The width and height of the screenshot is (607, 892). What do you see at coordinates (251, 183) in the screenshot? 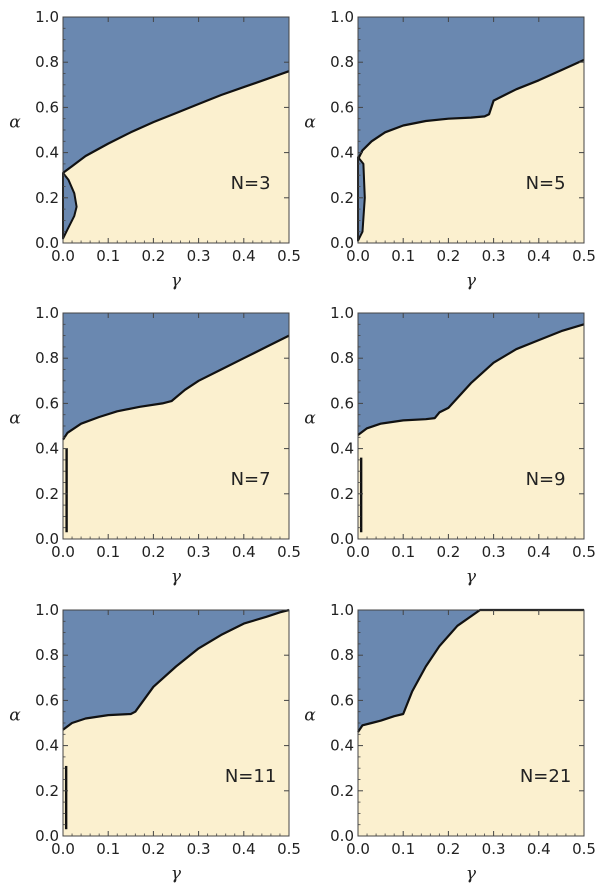
I see `n-value-label: N=3` at bounding box center [251, 183].